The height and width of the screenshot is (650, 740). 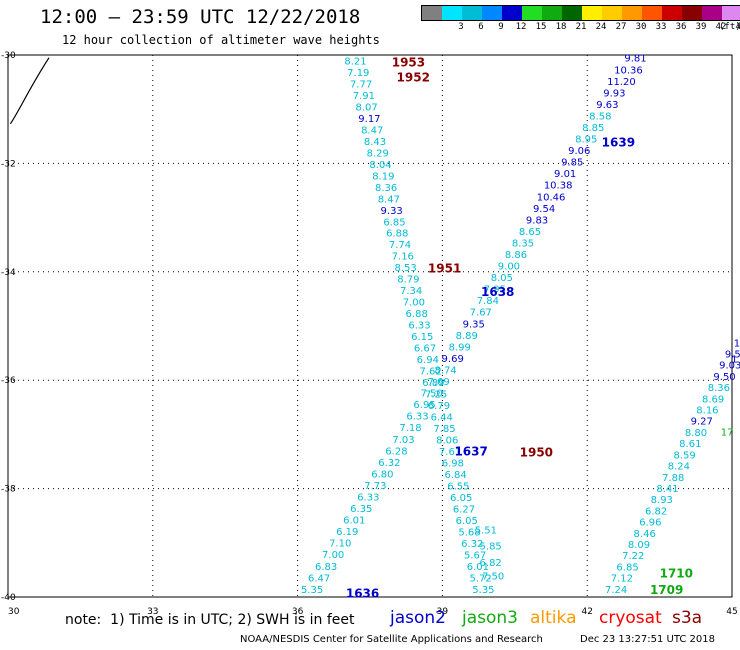 I want to click on swh-value: 6.01, so click(x=478, y=567).